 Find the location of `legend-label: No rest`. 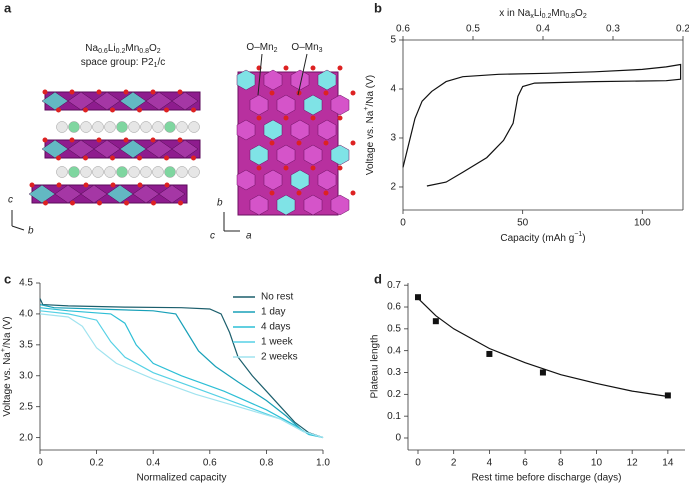

legend-label: No rest is located at coordinates (277, 297).